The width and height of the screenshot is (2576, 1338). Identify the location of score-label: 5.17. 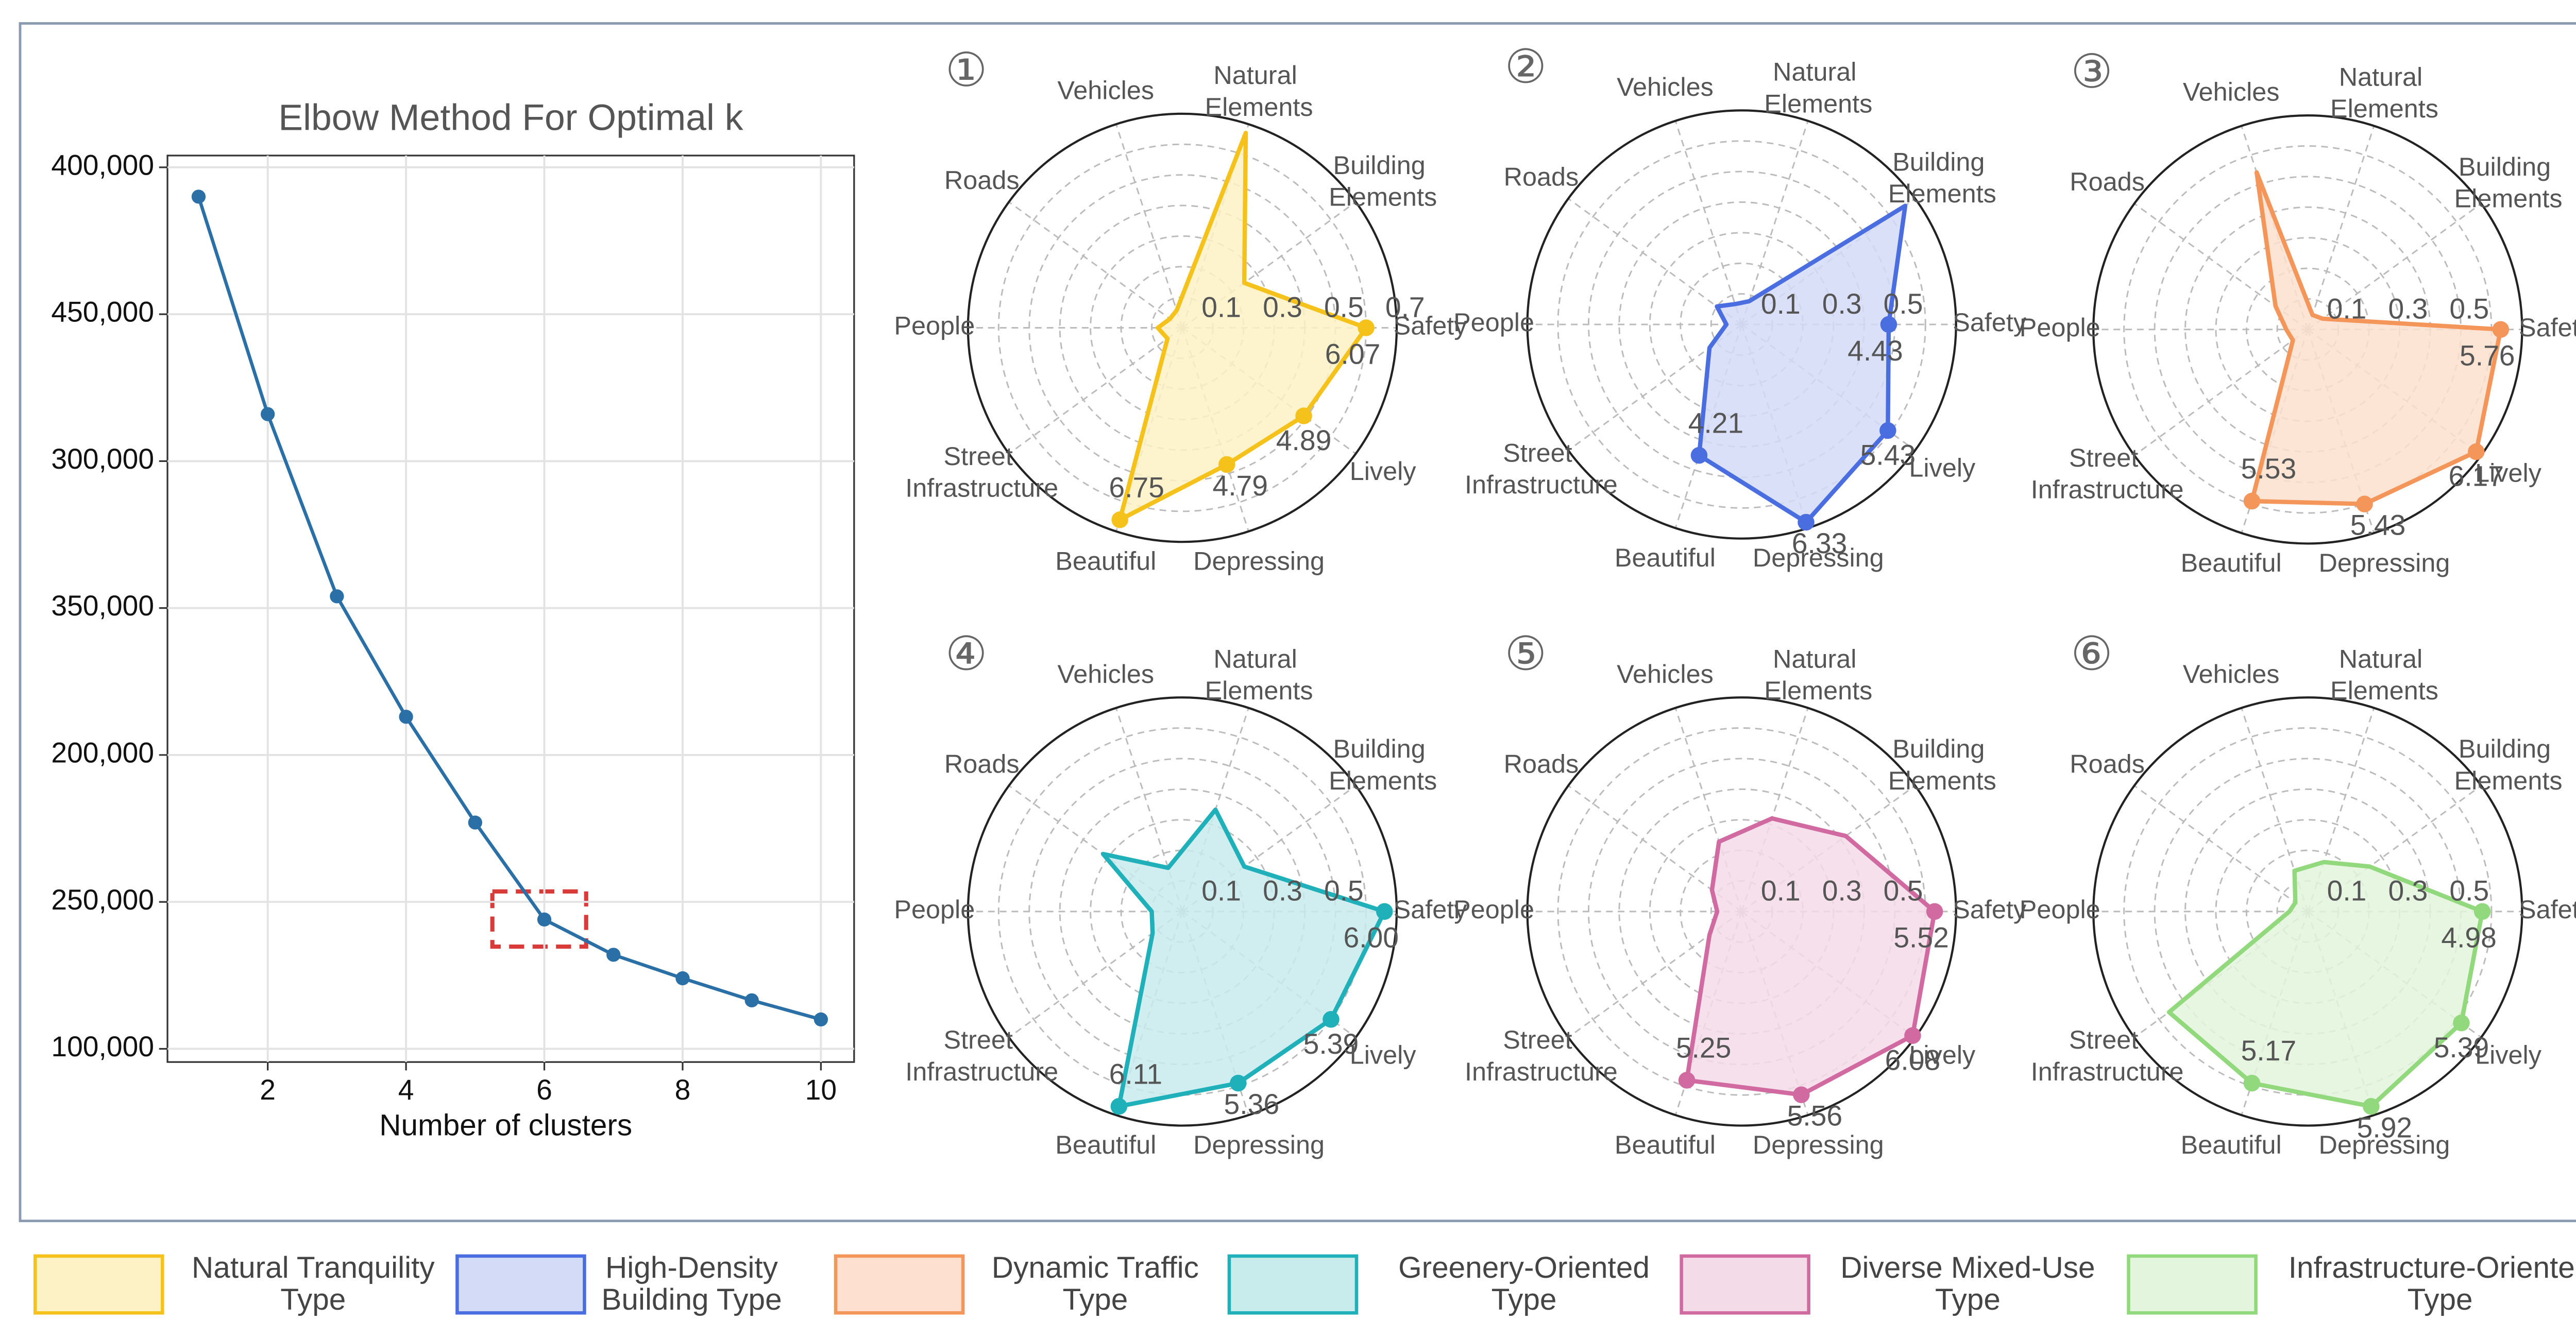
(2269, 1051).